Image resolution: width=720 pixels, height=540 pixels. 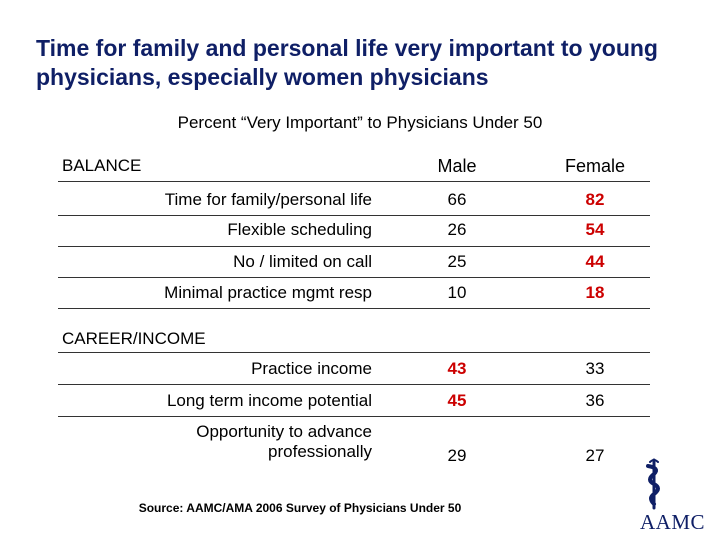 What do you see at coordinates (595, 199) in the screenshot?
I see `female-value: 82` at bounding box center [595, 199].